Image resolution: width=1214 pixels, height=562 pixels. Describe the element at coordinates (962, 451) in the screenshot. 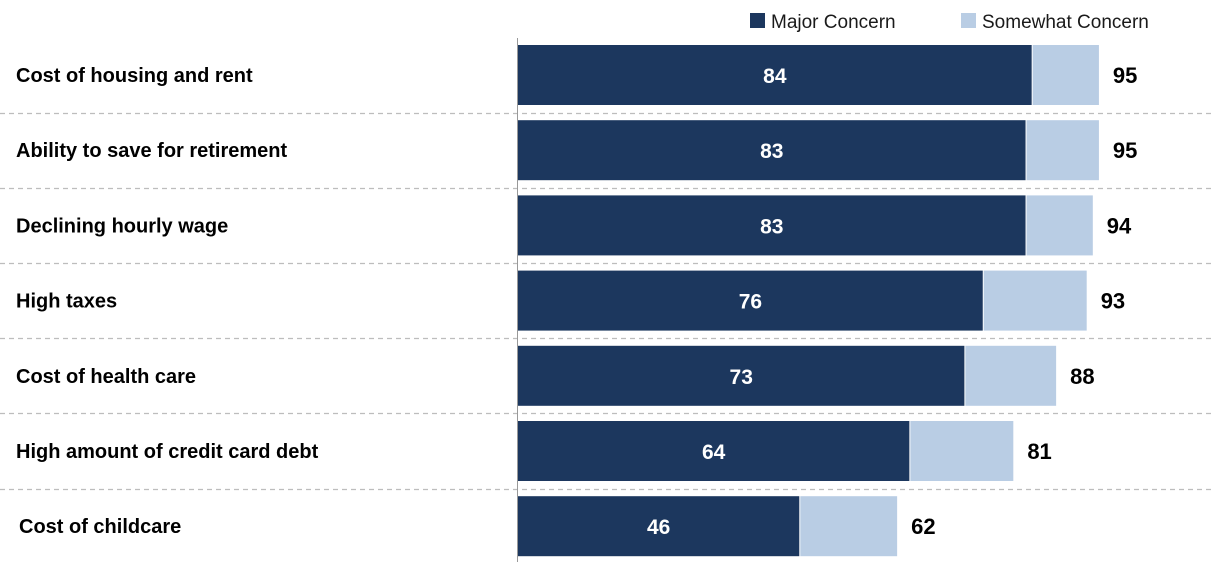

I see `bar-somewhat-high-amount-of-credit-card-debt` at that location.